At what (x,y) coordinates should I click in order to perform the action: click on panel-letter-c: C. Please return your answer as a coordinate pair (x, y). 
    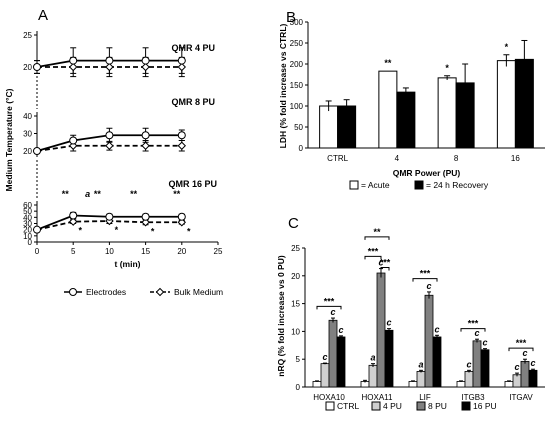
    Looking at the image, I should click on (293, 223).